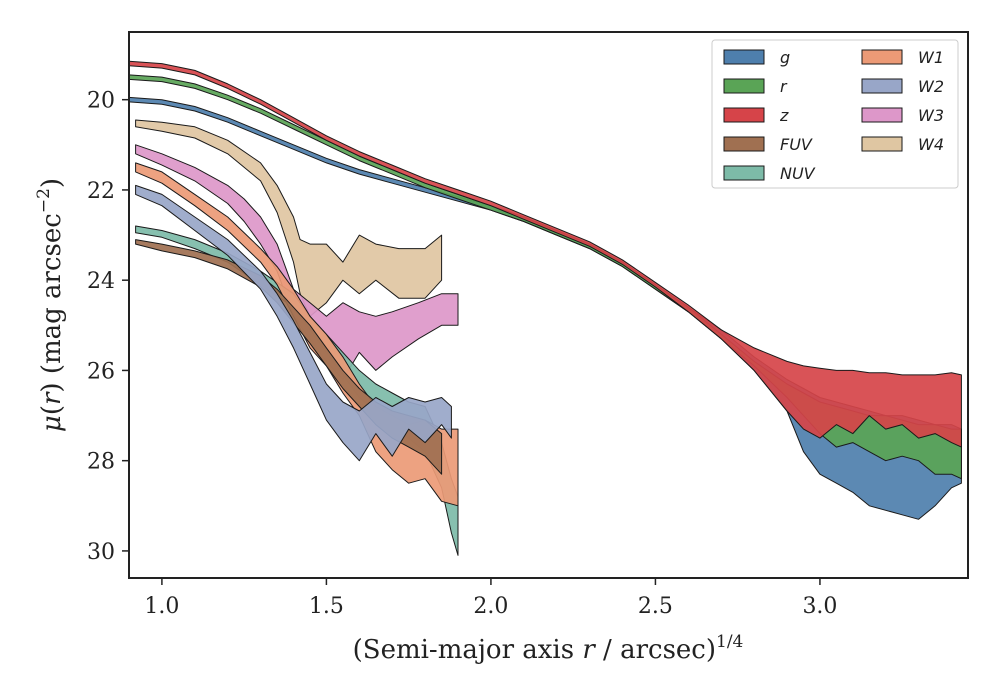  What do you see at coordinates (161, 606) in the screenshot?
I see `x-tick-label: 1.0` at bounding box center [161, 606].